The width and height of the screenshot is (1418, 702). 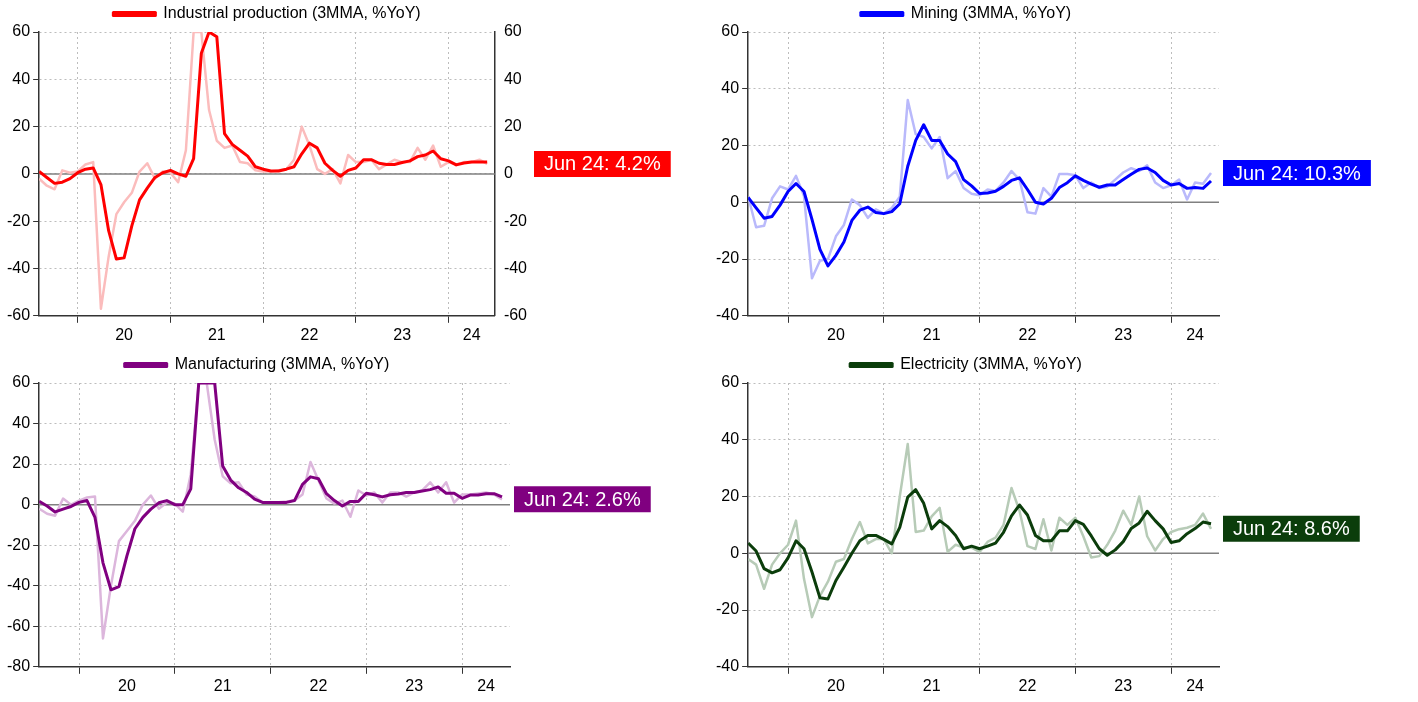 I want to click on y2-tick-label: -60, so click(x=515, y=315).